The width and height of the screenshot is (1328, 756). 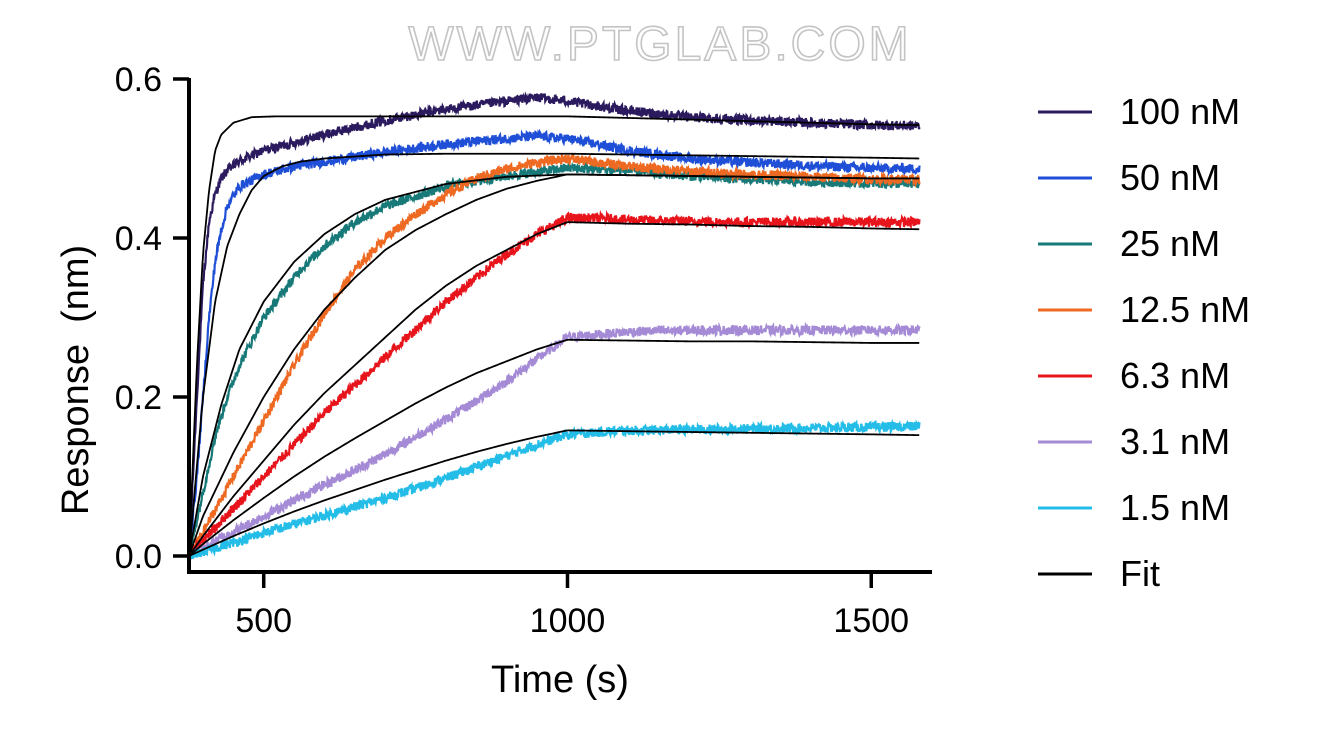 What do you see at coordinates (138, 398) in the screenshot?
I see `y-tick-label: 0.2` at bounding box center [138, 398].